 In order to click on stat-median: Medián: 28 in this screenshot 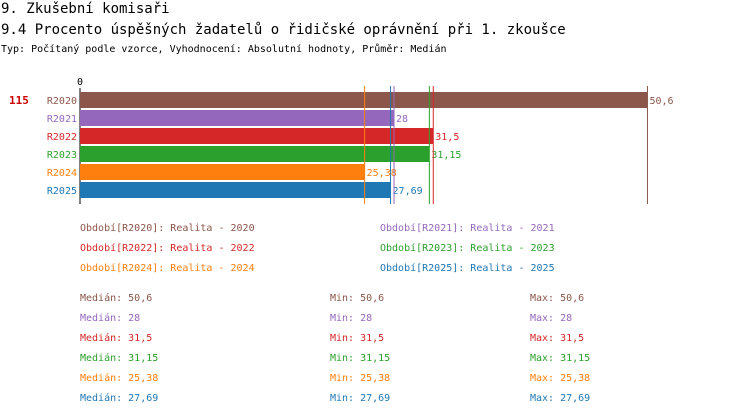, I will do `click(110, 318)`.